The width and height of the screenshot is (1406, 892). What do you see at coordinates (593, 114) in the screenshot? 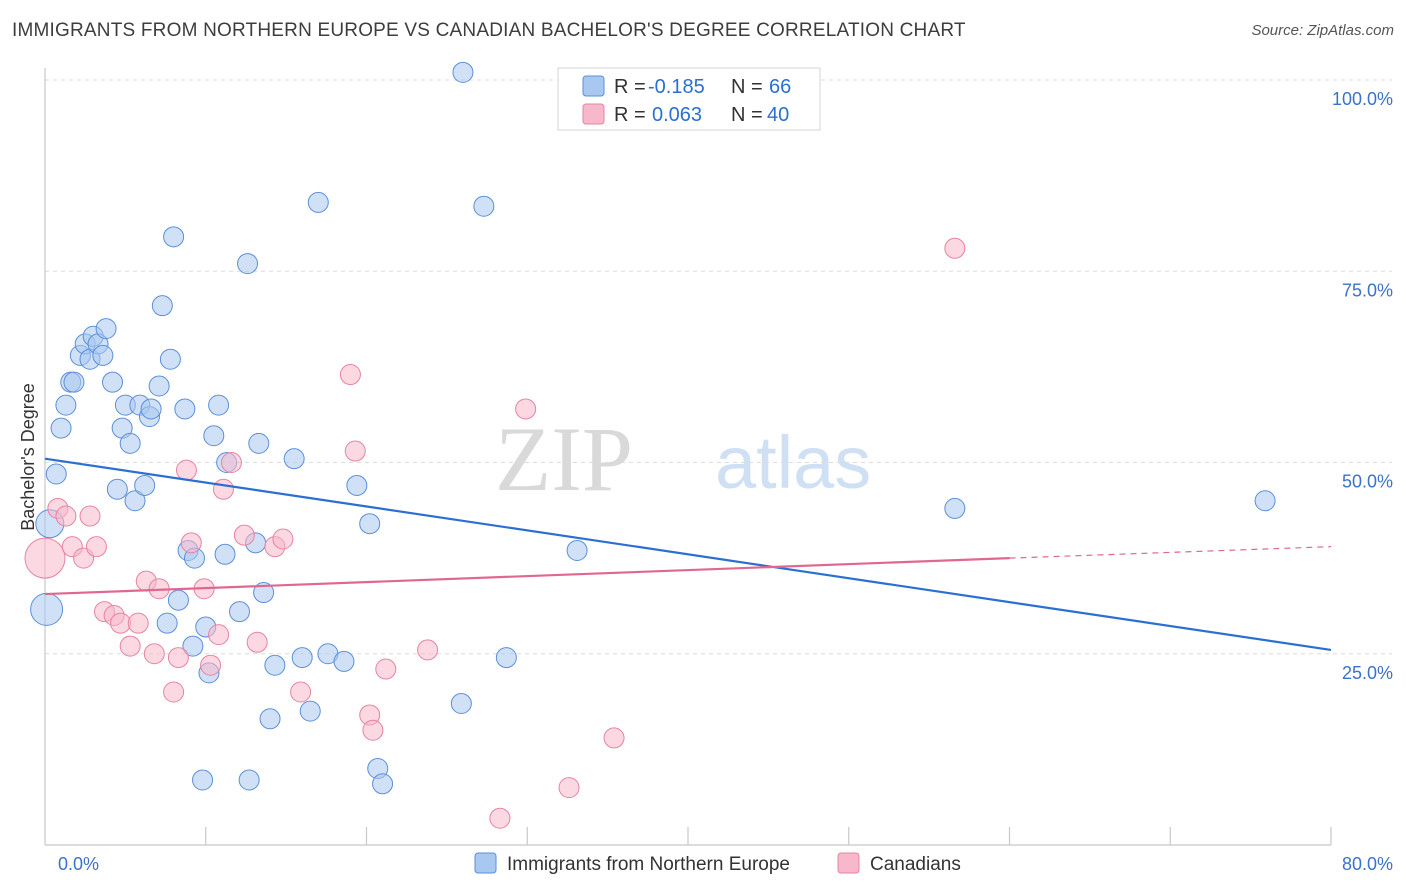
I see `legend-swatch-pink` at bounding box center [593, 114].